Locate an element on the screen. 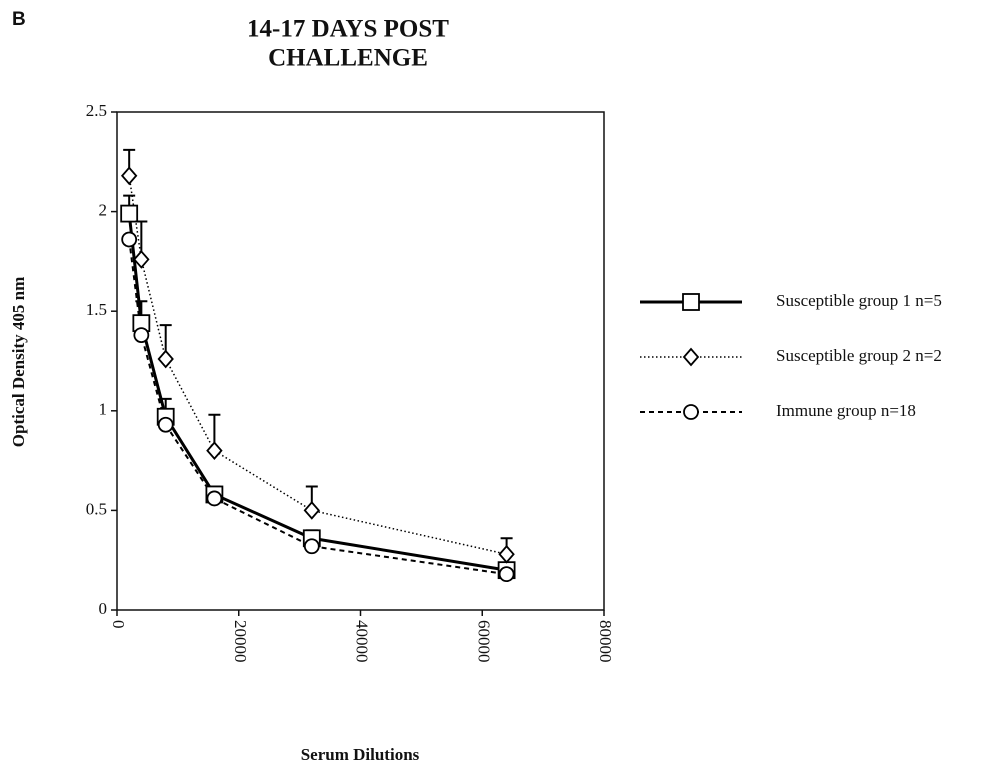 The height and width of the screenshot is (768, 1003). x-tick-label: 60000 is located at coordinates (483, 641).